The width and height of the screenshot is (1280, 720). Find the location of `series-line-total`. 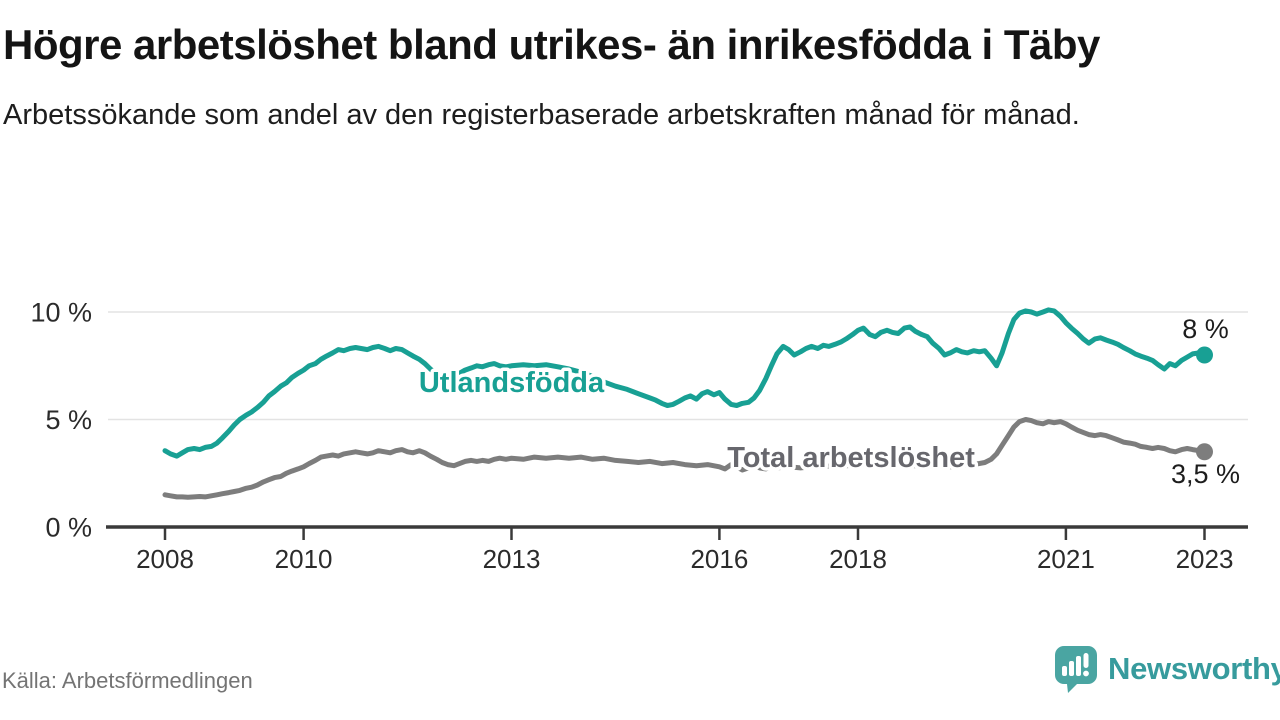

series-line-total is located at coordinates (684, 458).